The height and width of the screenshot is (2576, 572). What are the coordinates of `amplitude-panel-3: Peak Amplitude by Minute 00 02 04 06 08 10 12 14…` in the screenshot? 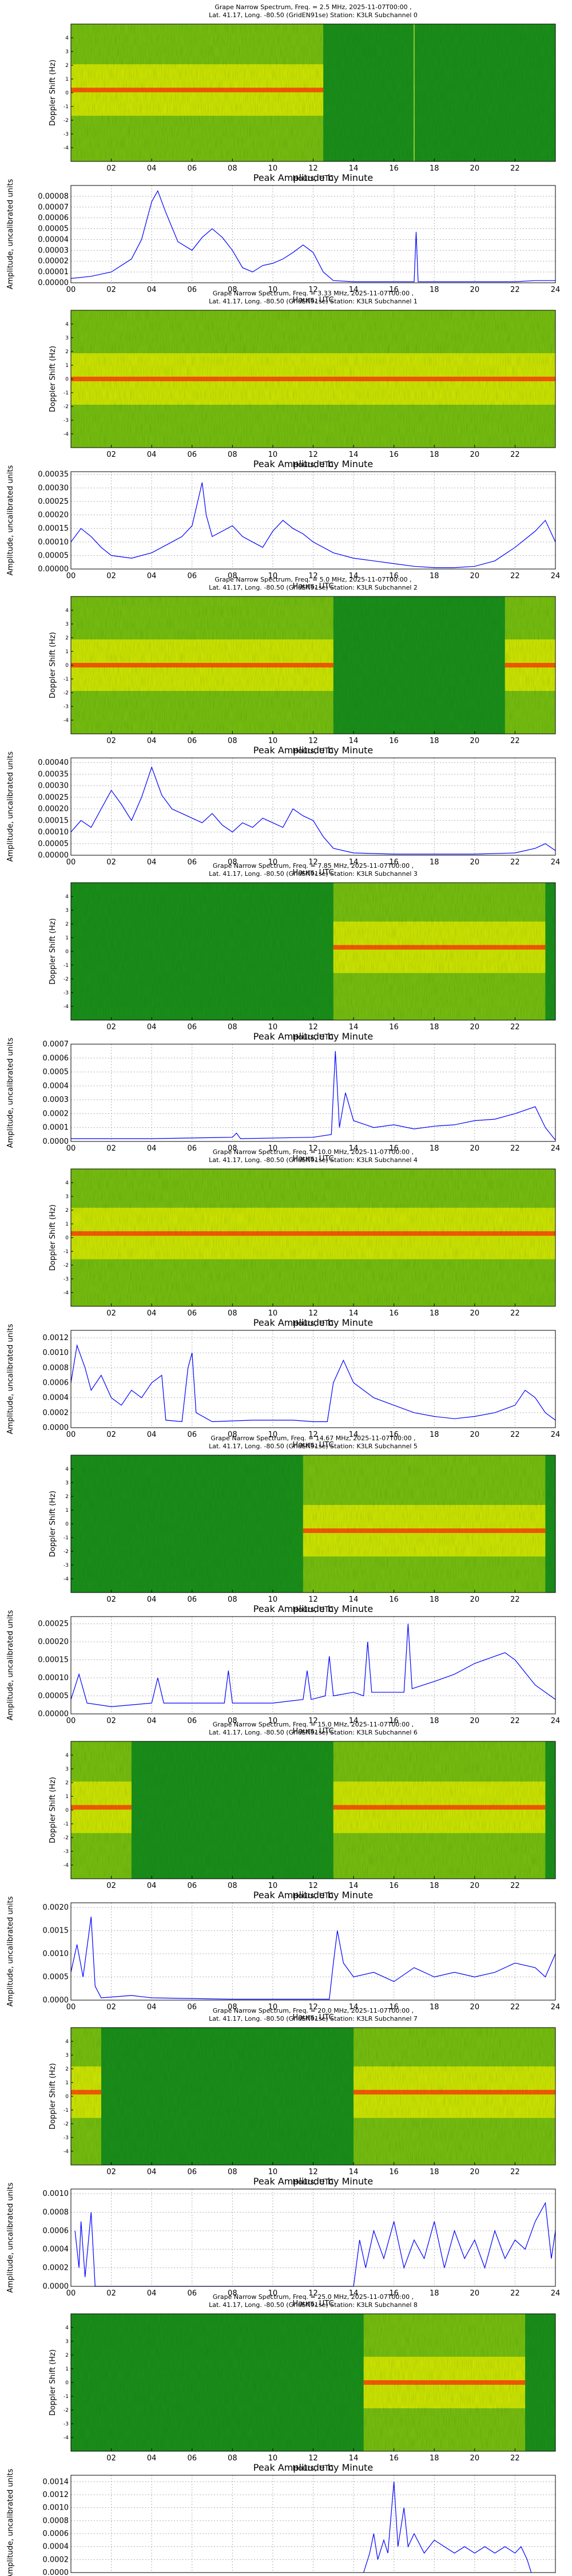 It's located at (283, 1097).